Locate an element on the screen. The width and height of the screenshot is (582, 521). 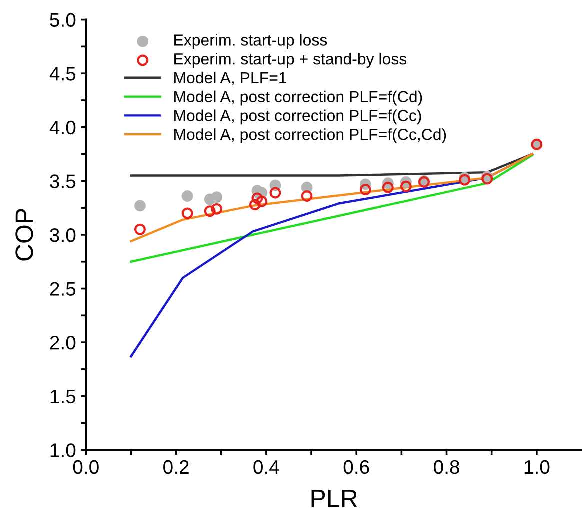
legend-label: Model A, post correction PLF=f(Cc,Cd) is located at coordinates (310, 136).